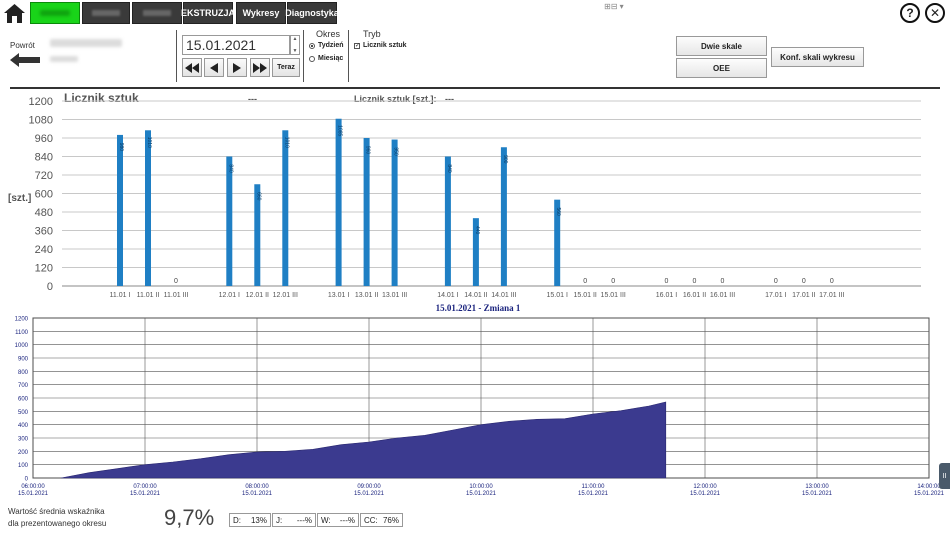  I want to click on checkbox-checked-icon: ✓, so click(357, 45).